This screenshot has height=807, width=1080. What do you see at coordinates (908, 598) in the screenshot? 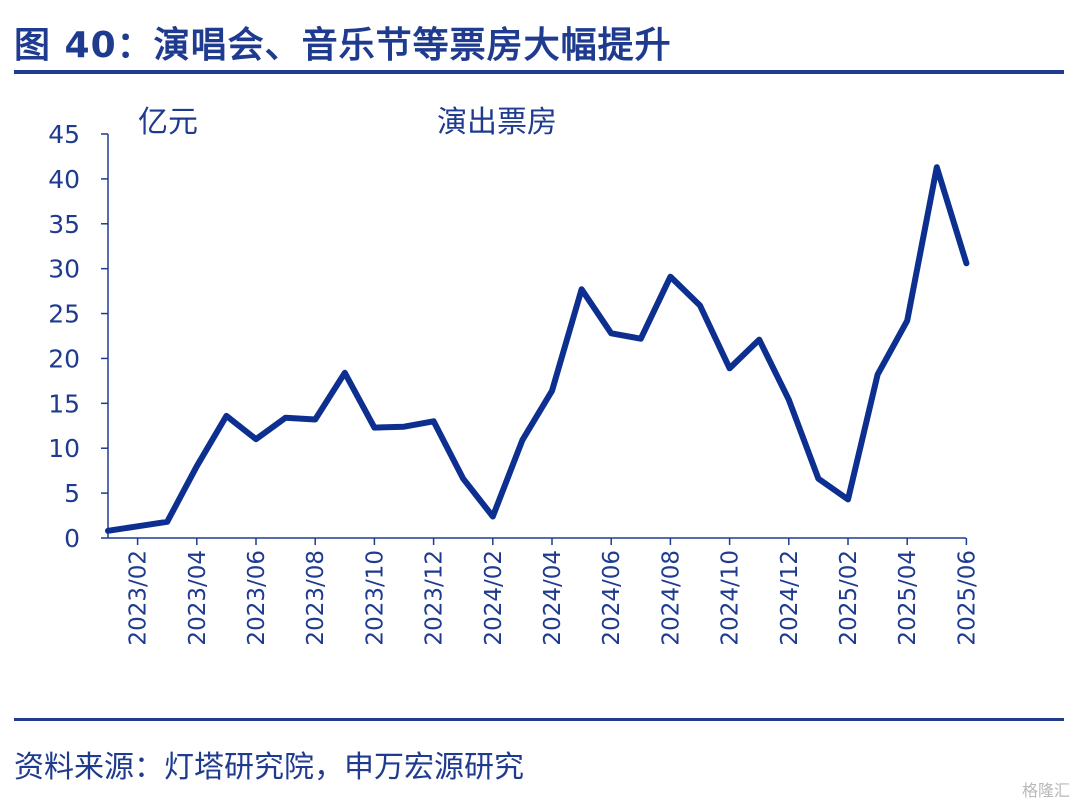
I see `x-tick-label: 2025/04` at bounding box center [908, 598].